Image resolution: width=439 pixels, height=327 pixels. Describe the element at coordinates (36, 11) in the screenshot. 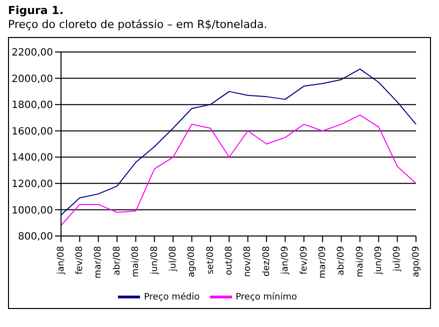

I see `chart-title: Figura 1.` at that location.